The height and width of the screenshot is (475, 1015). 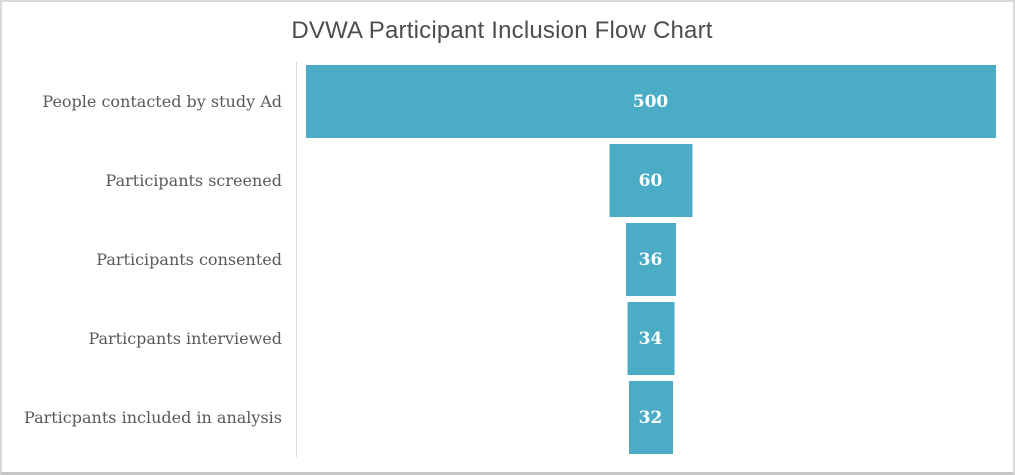 I want to click on funnel-bar: 34, so click(x=650, y=338).